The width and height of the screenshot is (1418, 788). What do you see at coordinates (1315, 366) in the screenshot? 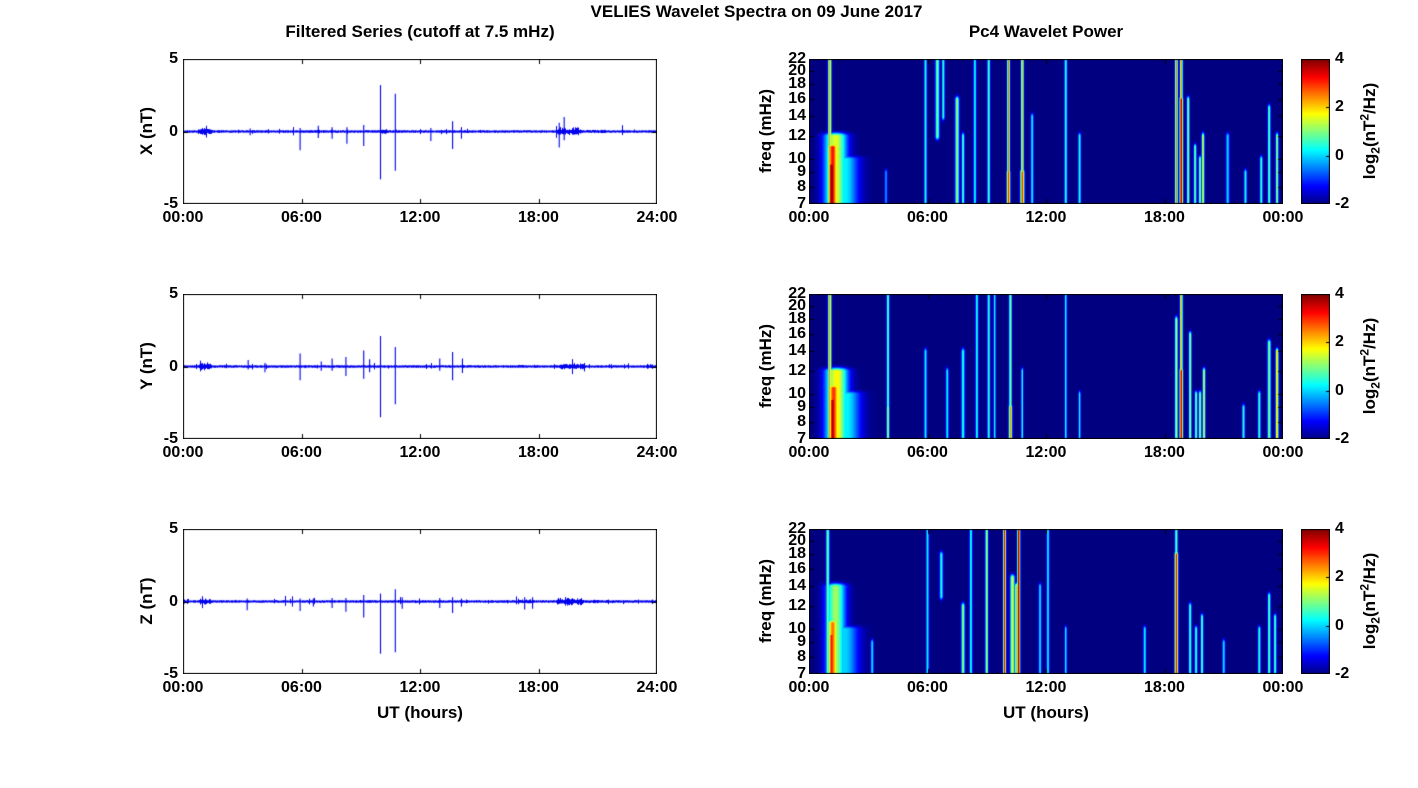
I see `colorbar-y-gradient` at bounding box center [1315, 366].